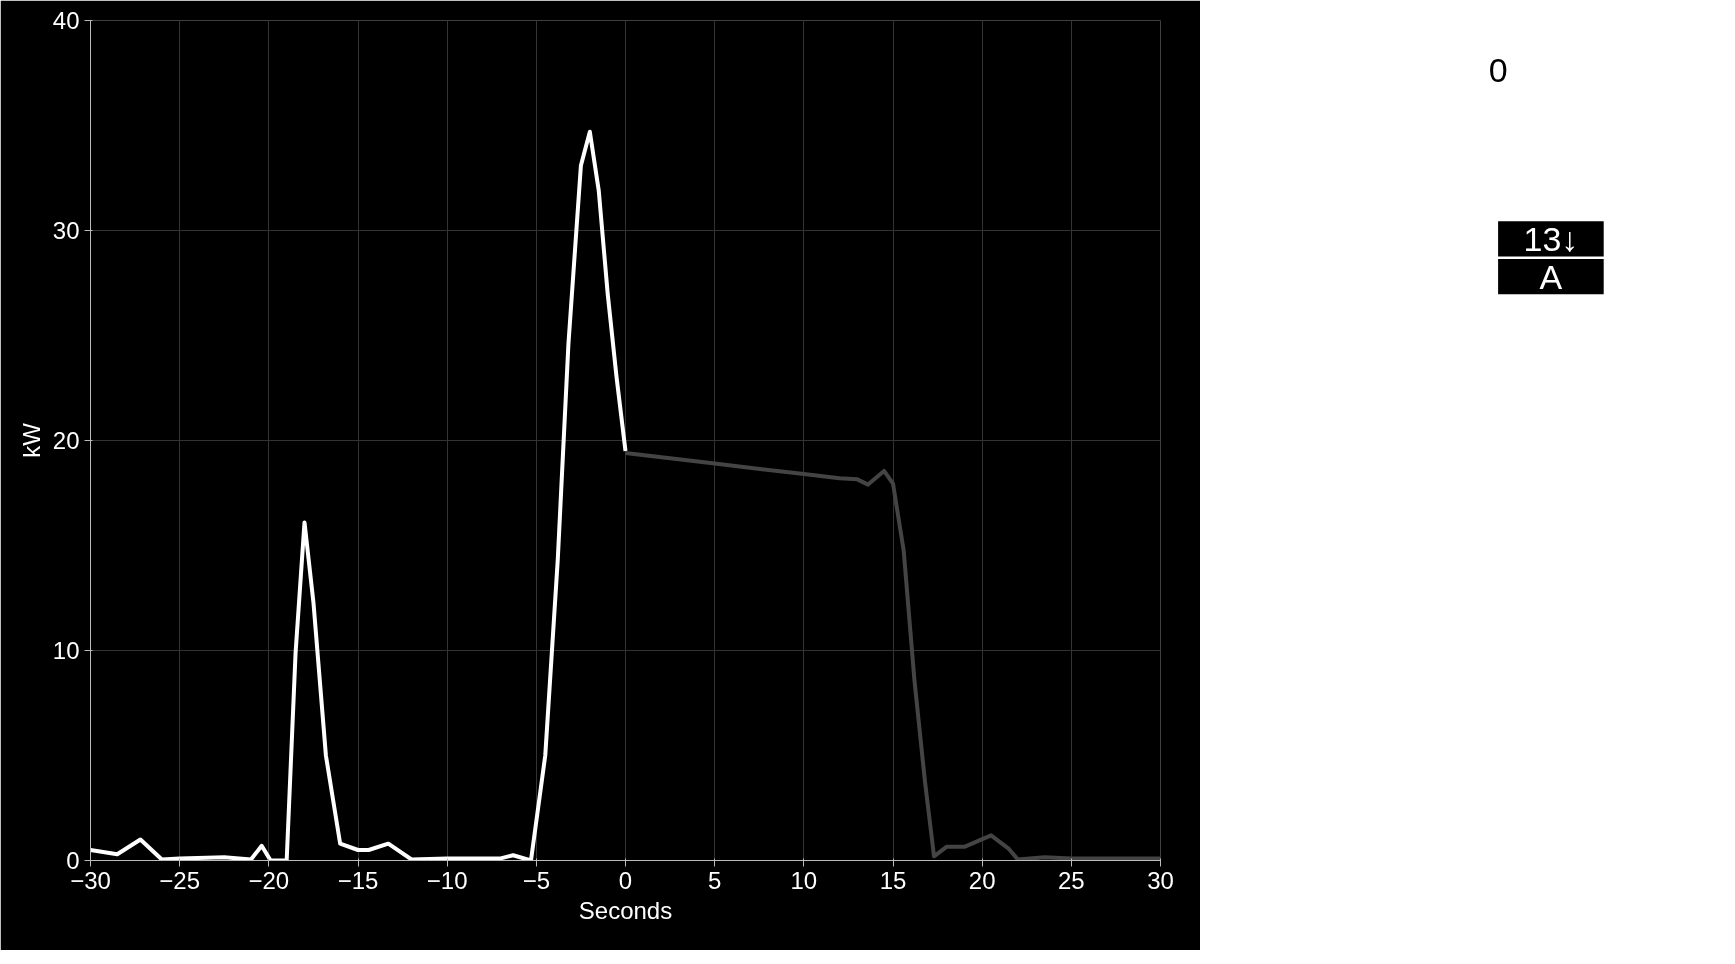  I want to click on text: A, so click(1551, 276).